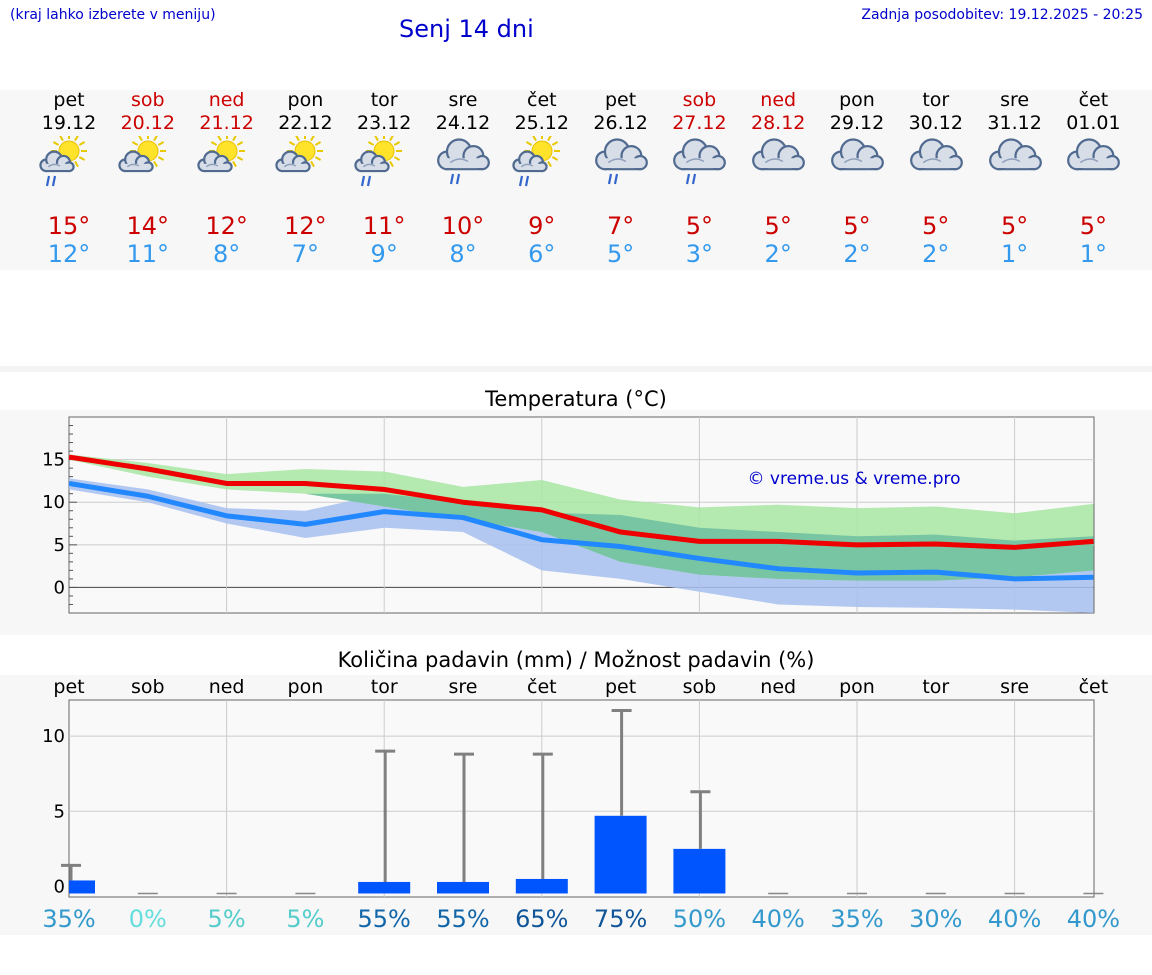 The image size is (1152, 975). Describe the element at coordinates (699, 254) in the screenshot. I see `min-temperature: 3°` at that location.